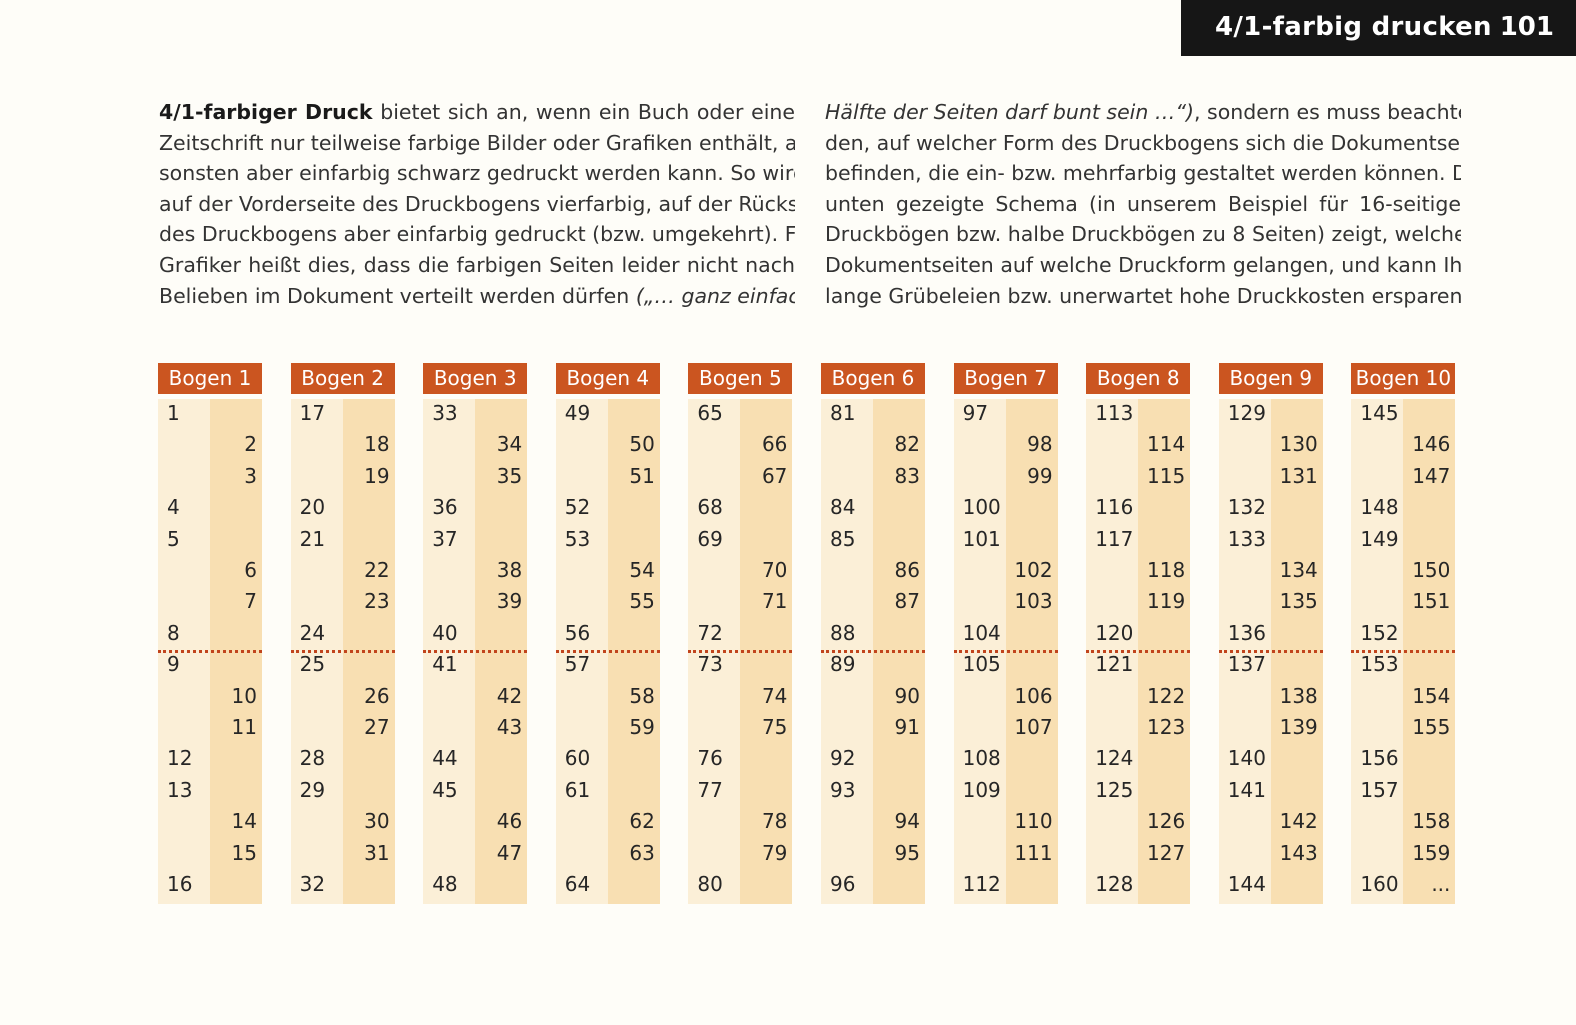 The height and width of the screenshot is (1025, 1576). I want to click on page-number-cell: 94, so click(907, 821).